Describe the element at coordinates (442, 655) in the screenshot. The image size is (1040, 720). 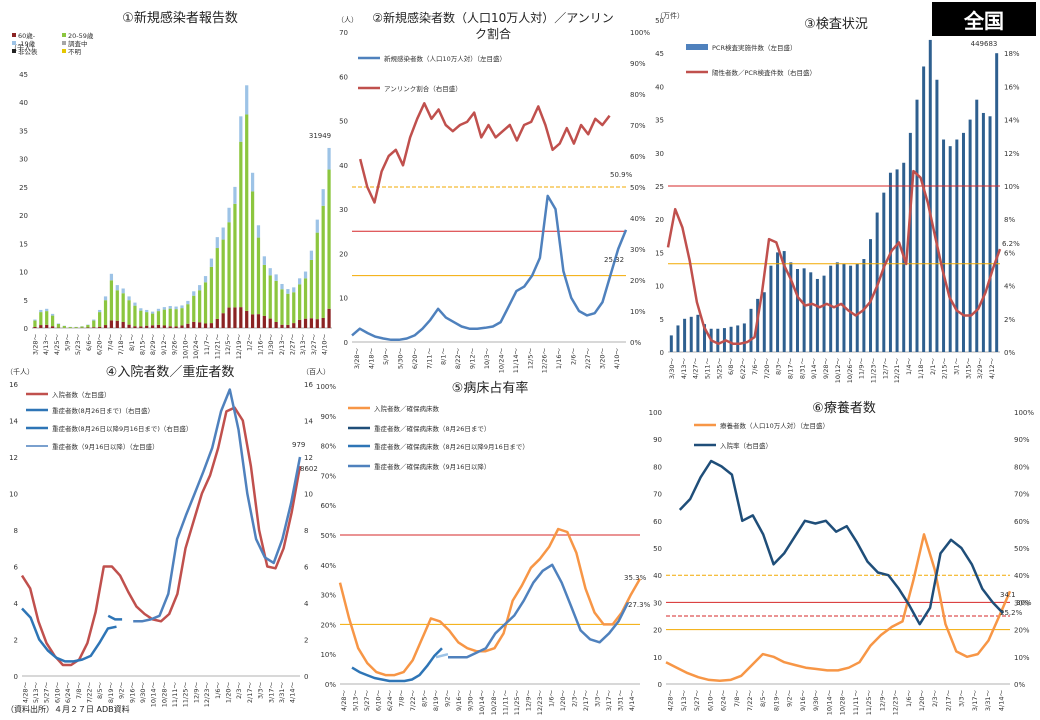
I see `chart5-series-severe2` at that location.